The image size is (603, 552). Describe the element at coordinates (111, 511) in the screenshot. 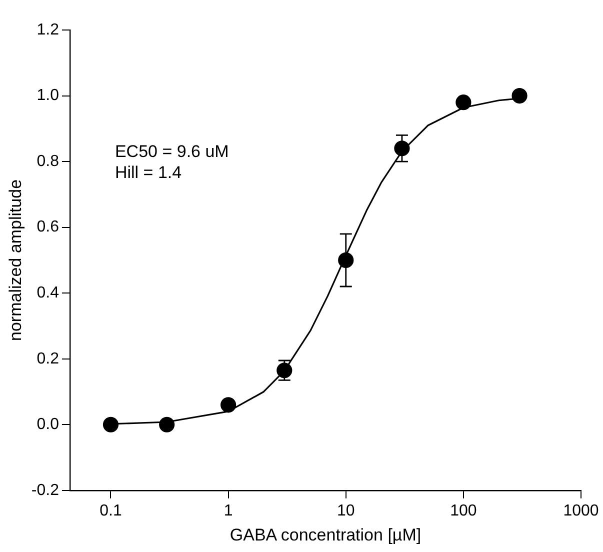

I see `x-tick-label: 0.1` at that location.